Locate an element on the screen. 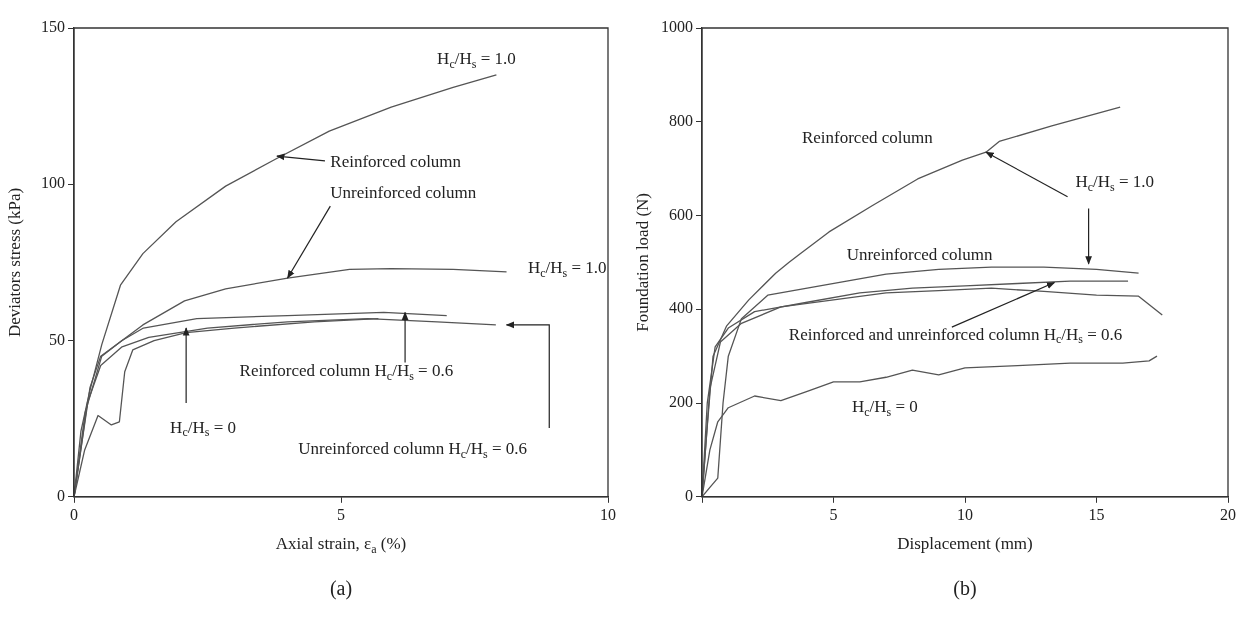 This screenshot has width=1254, height=637. x-axis-title: Displacement (mm) is located at coordinates (965, 544).